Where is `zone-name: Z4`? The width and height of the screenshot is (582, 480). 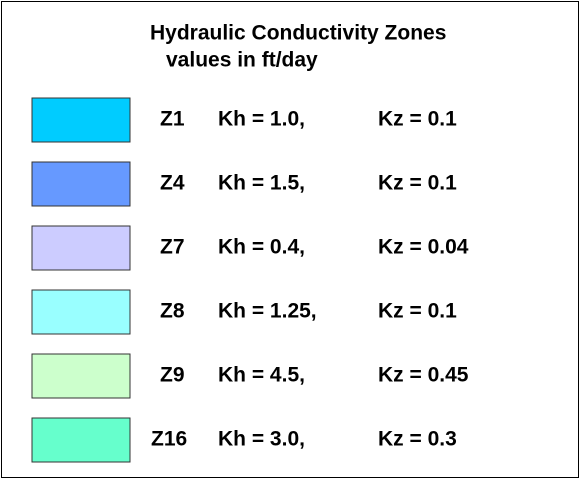 zone-name: Z4 is located at coordinates (172, 183).